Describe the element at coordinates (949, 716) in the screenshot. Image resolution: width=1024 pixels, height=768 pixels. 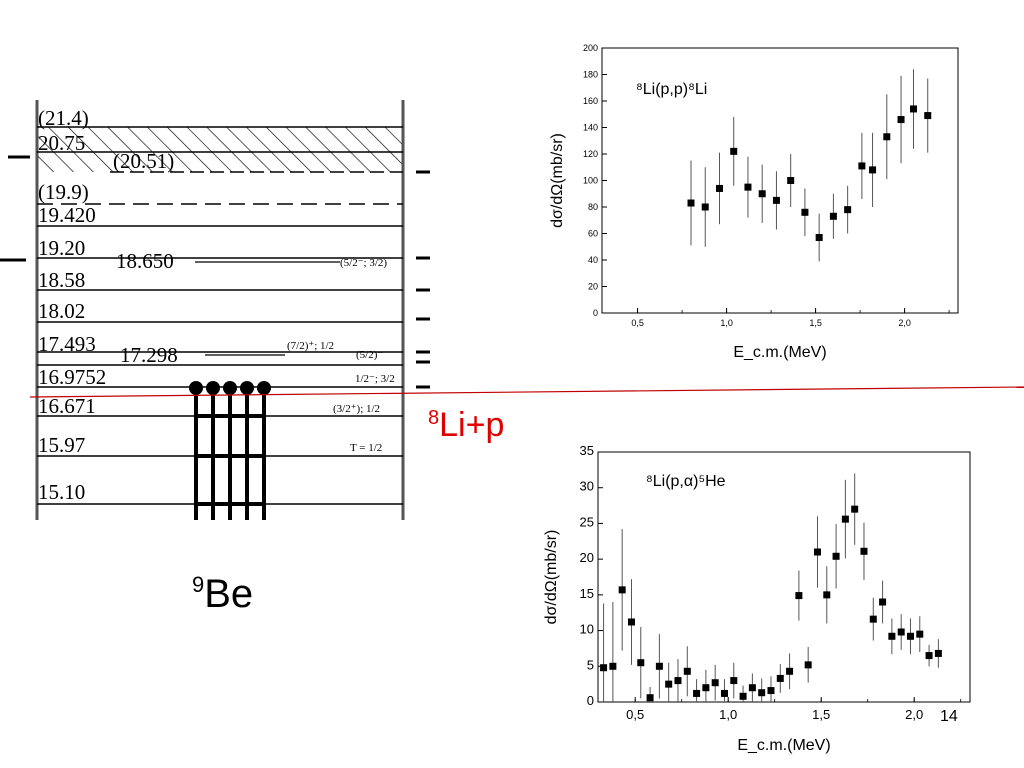
I see `page-number: 14` at that location.